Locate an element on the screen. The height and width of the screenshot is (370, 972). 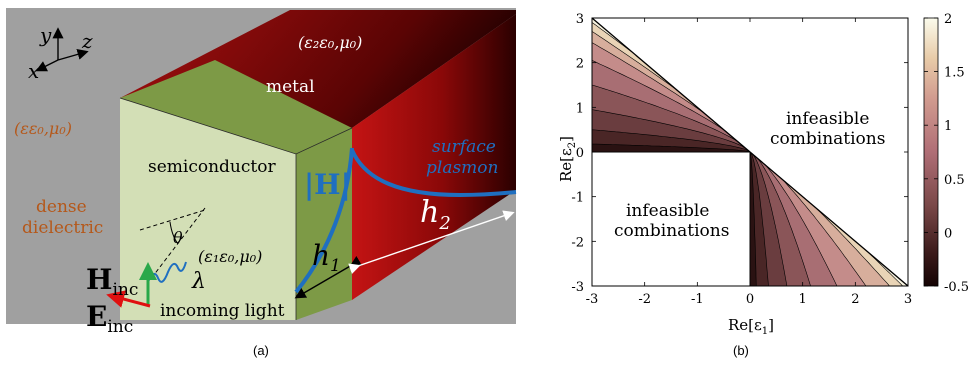
surface-plasmon-curve is located at coordinates (433, 173).